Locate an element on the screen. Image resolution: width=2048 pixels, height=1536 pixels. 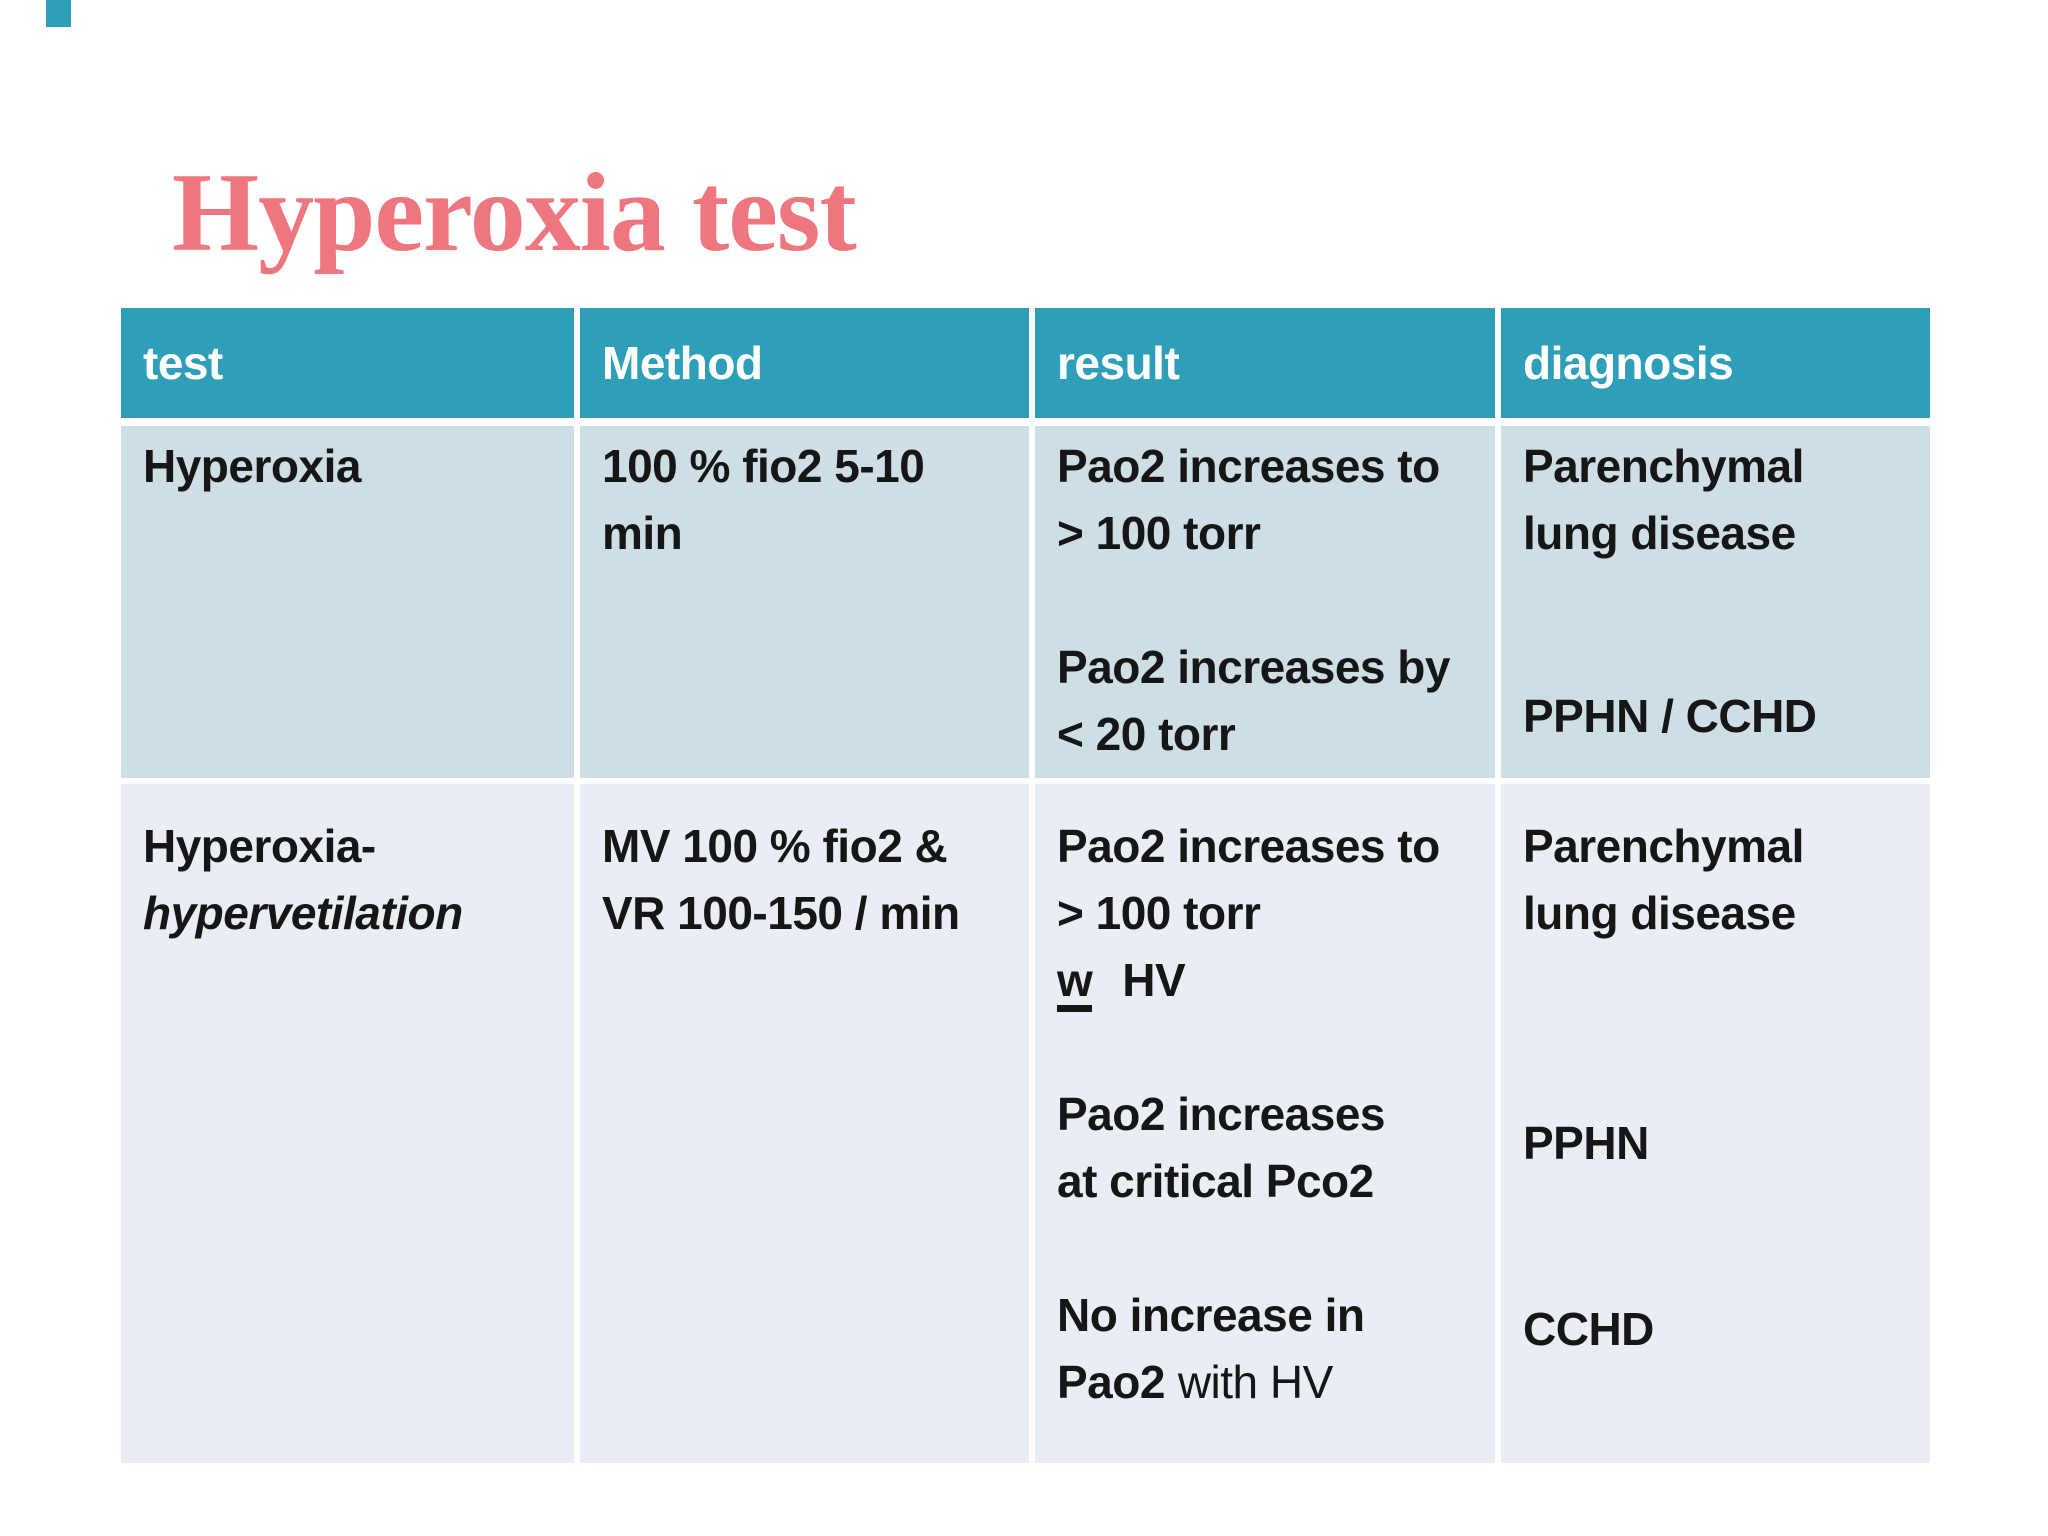
header-cell-result: result is located at coordinates (1265, 363).